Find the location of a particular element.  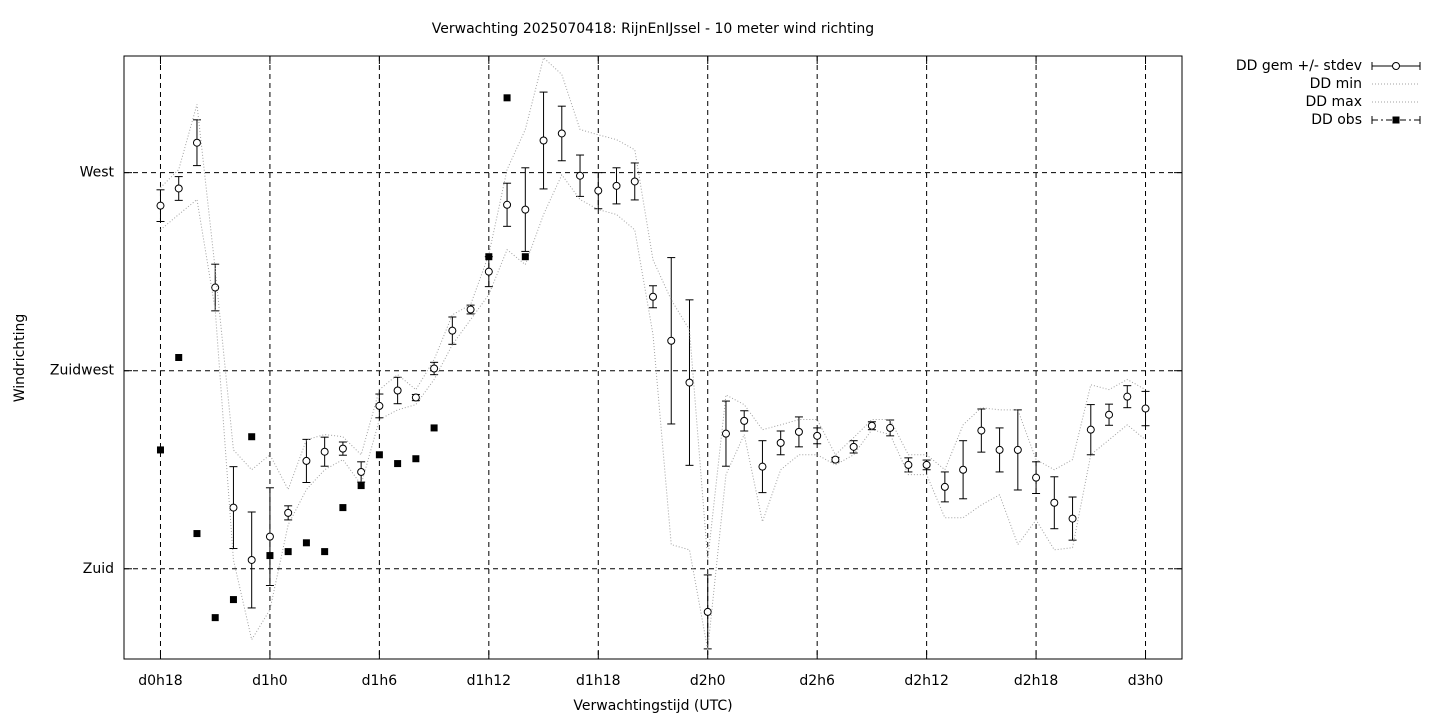

legend-label: DD max is located at coordinates (1333, 102).